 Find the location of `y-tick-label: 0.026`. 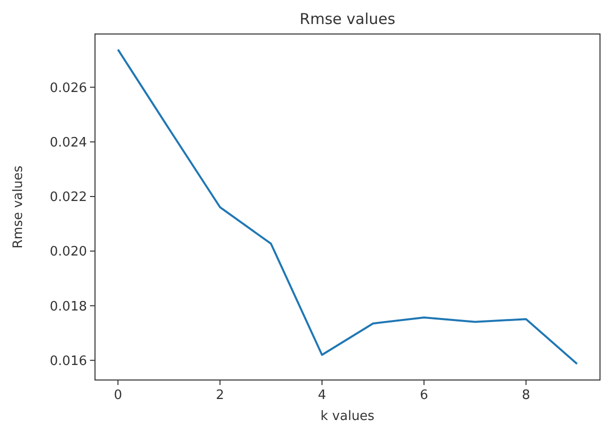

y-tick-label: 0.026 is located at coordinates (68, 88).